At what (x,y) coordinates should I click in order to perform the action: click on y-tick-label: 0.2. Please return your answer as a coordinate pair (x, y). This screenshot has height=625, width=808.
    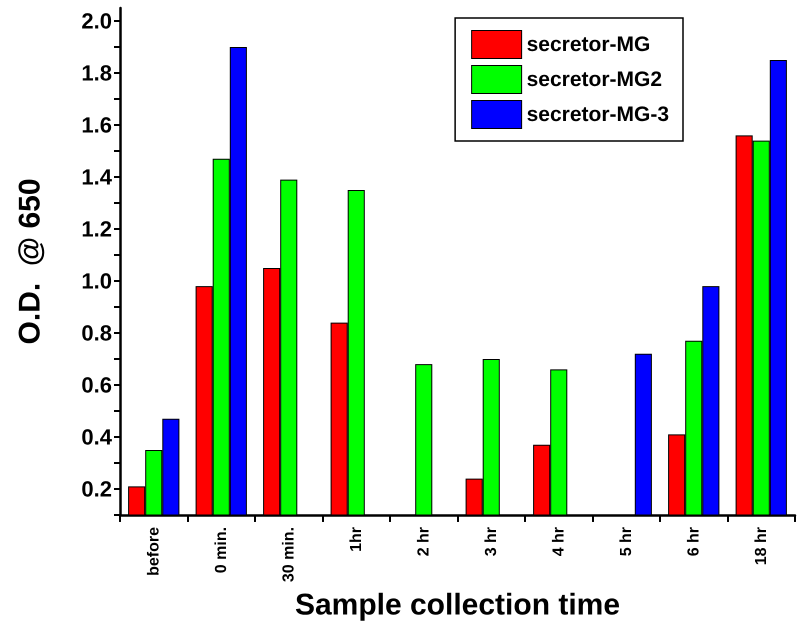
    Looking at the image, I should click on (96, 489).